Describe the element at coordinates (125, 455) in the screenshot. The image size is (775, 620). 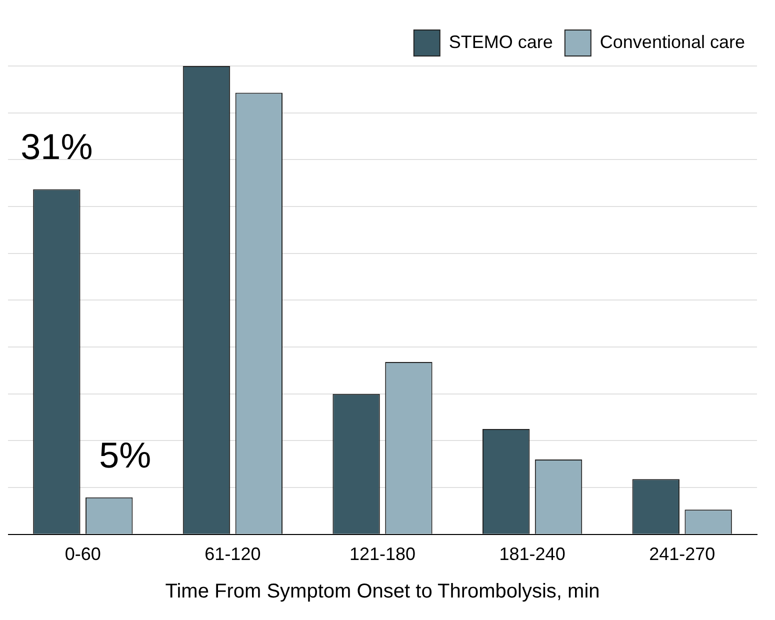
I see `annotation: 5%` at that location.